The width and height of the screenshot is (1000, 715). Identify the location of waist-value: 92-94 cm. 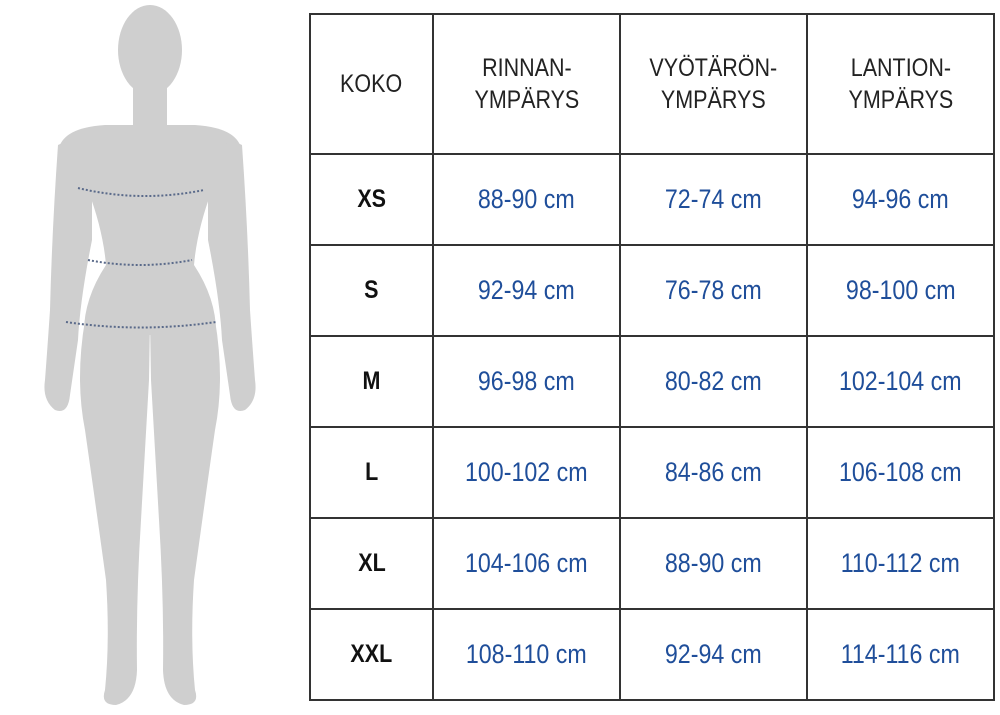
(713, 654).